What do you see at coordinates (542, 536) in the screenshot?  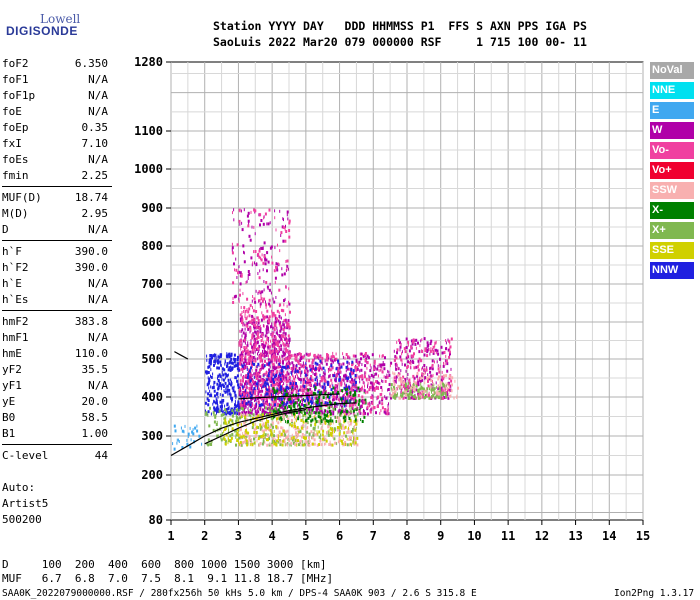 I see `x-tick-label: 12` at bounding box center [542, 536].